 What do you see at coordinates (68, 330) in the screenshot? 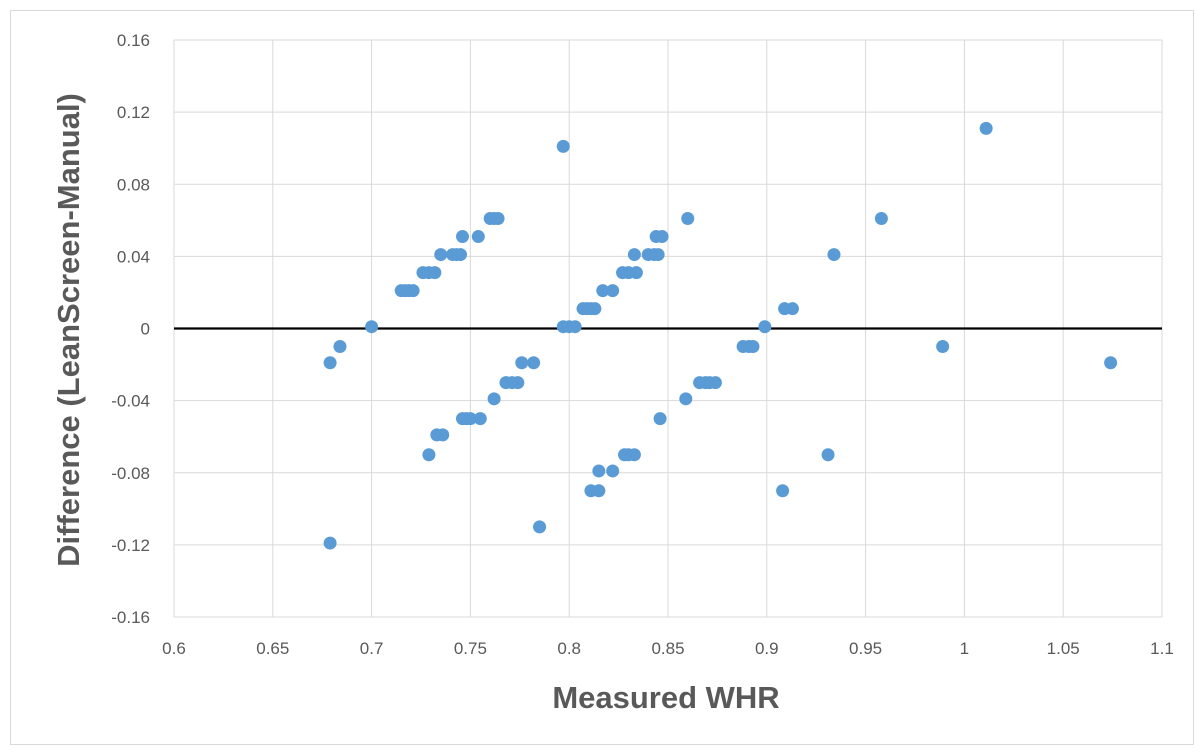
I see `y-axis-title: Difference (LeanScreen-Manual)` at bounding box center [68, 330].